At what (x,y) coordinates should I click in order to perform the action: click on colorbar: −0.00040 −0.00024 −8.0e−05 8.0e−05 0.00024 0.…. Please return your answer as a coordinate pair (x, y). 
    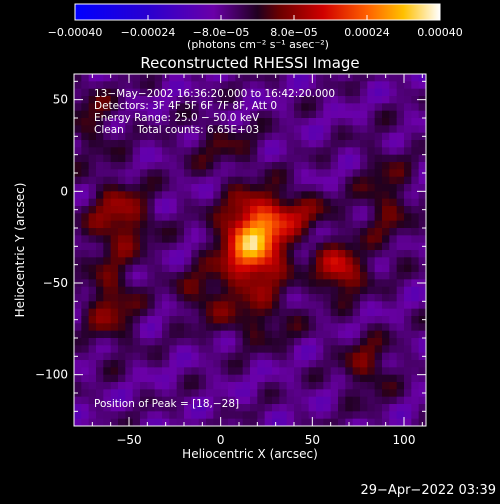
    Looking at the image, I should click on (255, 27).